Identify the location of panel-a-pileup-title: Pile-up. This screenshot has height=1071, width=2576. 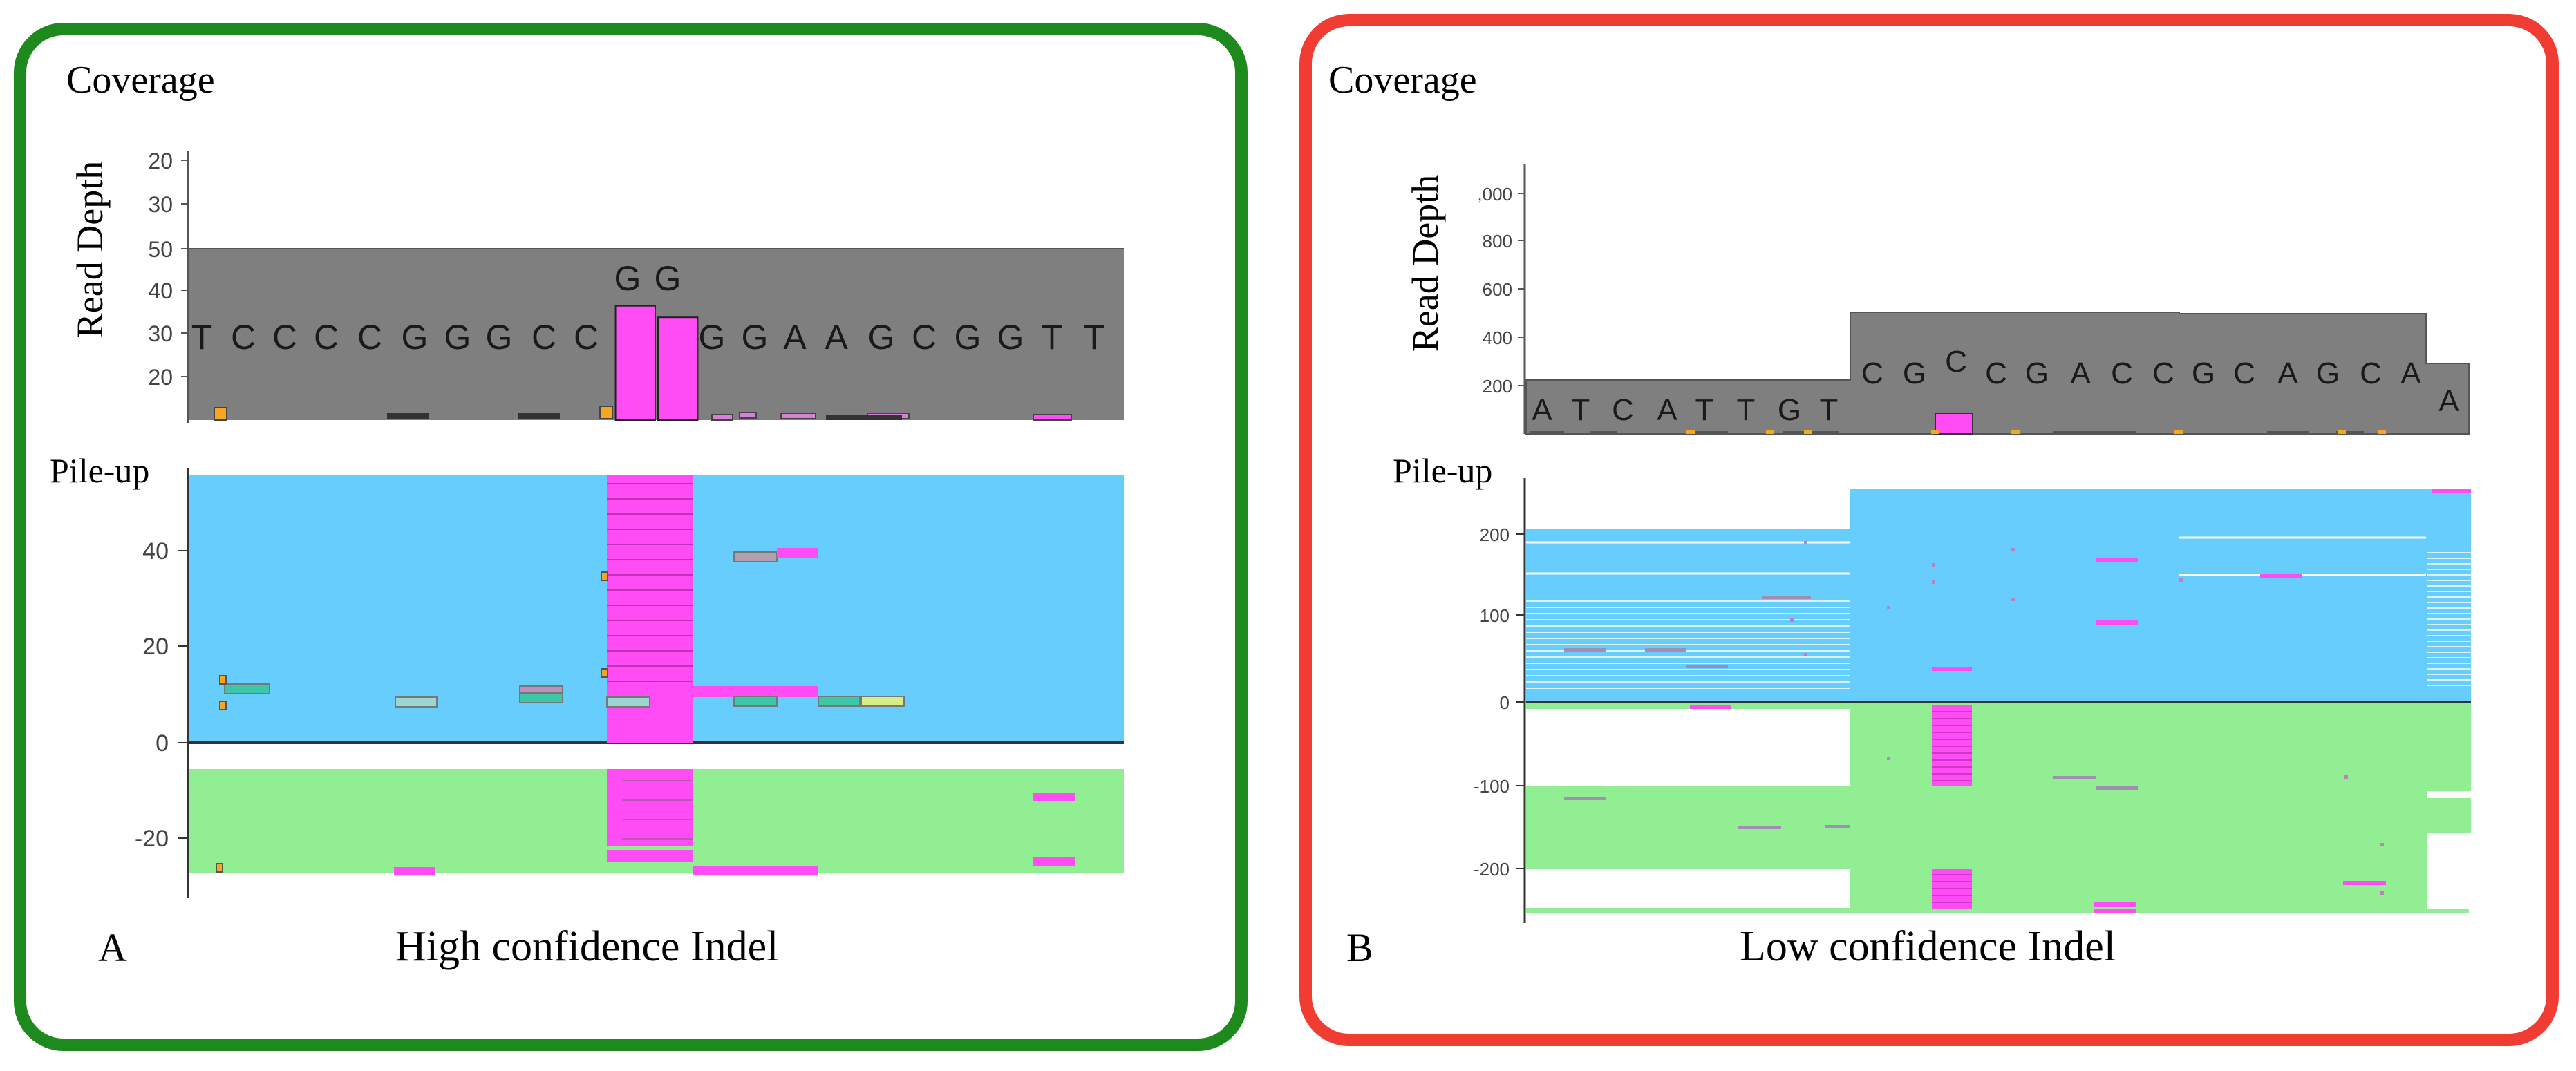
(100, 470).